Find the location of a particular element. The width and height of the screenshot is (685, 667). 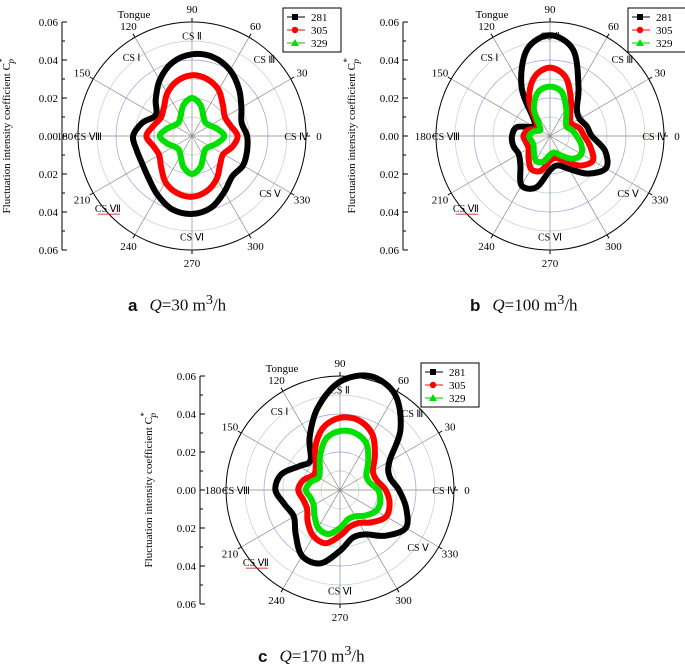

tongue-label: Tongue is located at coordinates (492, 15).